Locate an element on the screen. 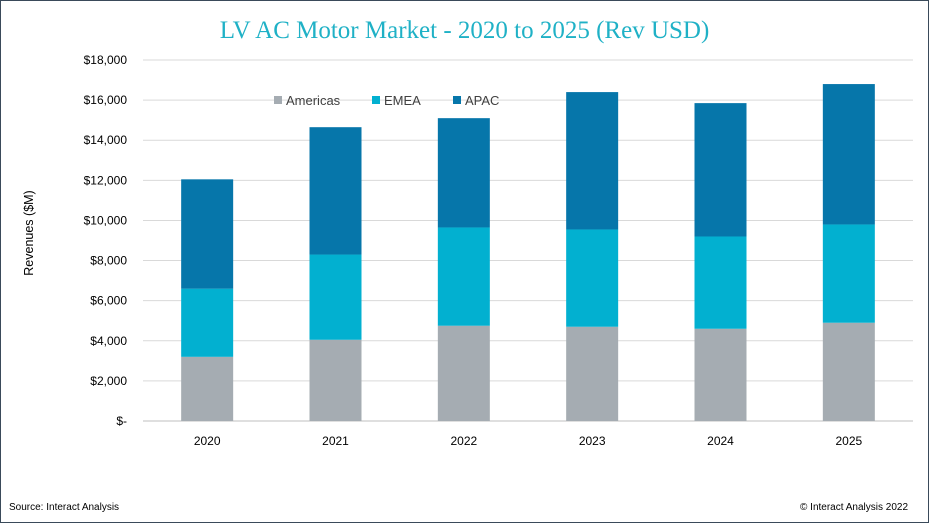 The width and height of the screenshot is (929, 523). bar-americas-2021 is located at coordinates (335, 380).